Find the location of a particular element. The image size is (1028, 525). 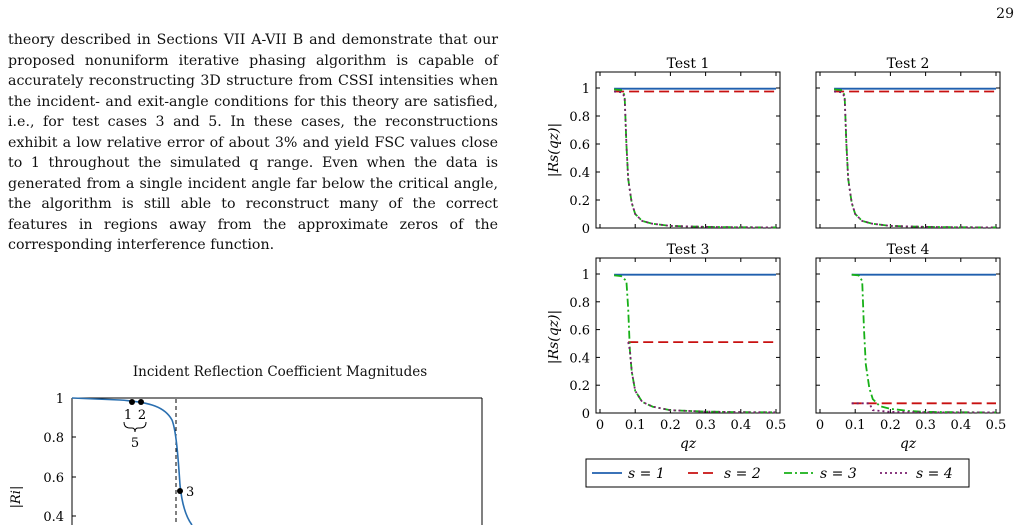

point-2-label: 2 is located at coordinates (142, 415).